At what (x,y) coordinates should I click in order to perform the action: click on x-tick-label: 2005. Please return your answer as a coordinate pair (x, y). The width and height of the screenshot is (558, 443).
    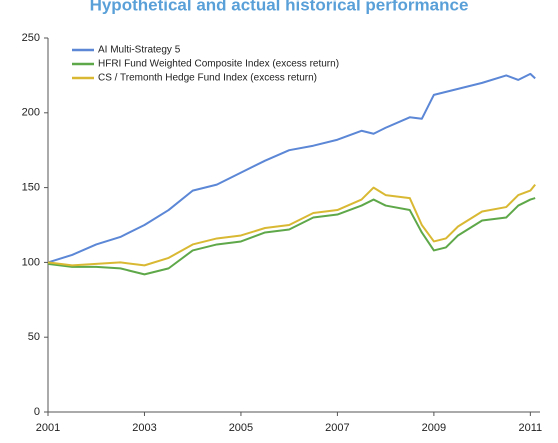
    Looking at the image, I should click on (241, 428).